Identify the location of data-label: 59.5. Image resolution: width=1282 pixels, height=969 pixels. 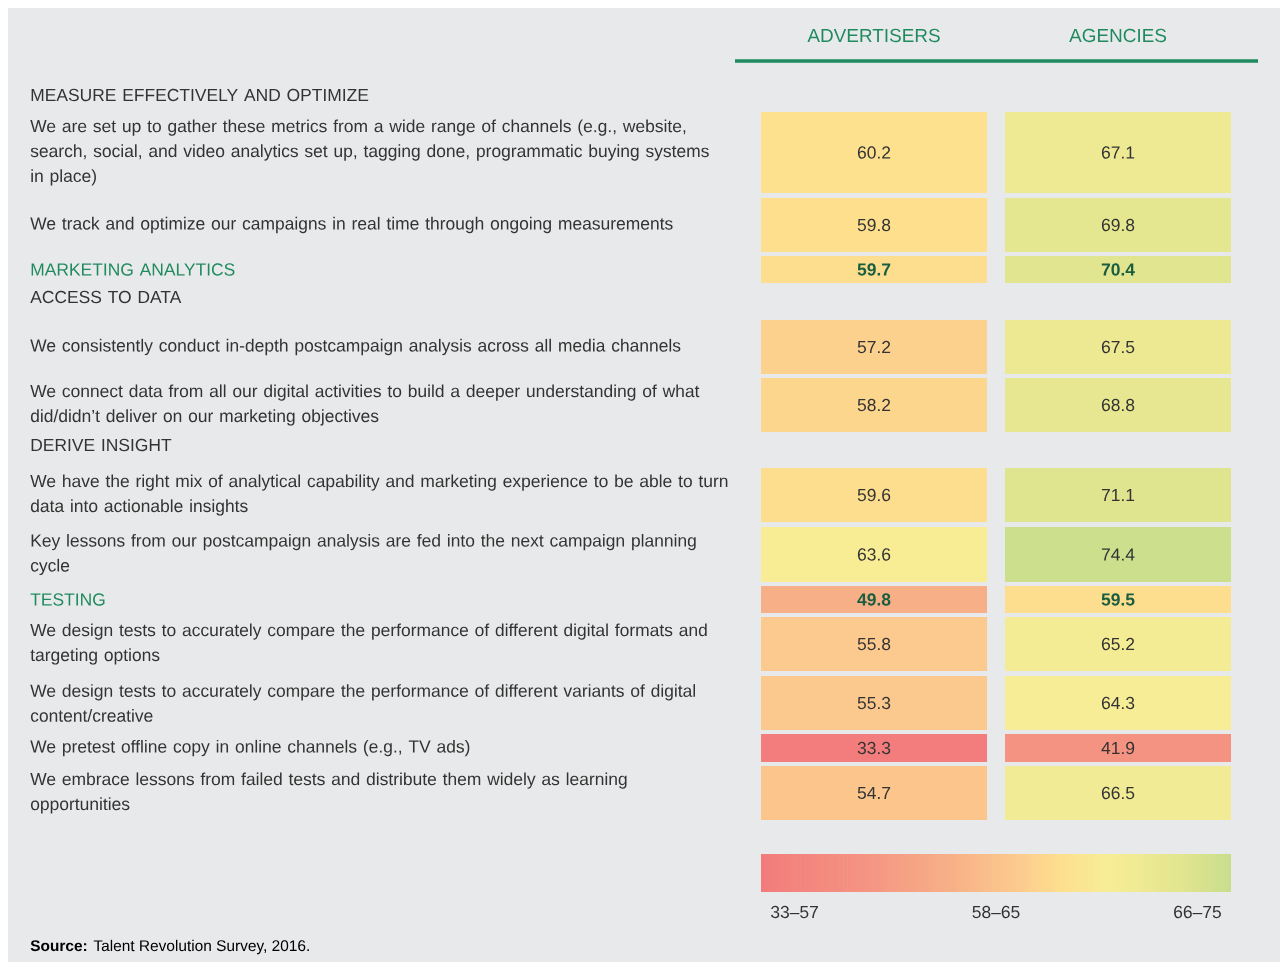
(1118, 599).